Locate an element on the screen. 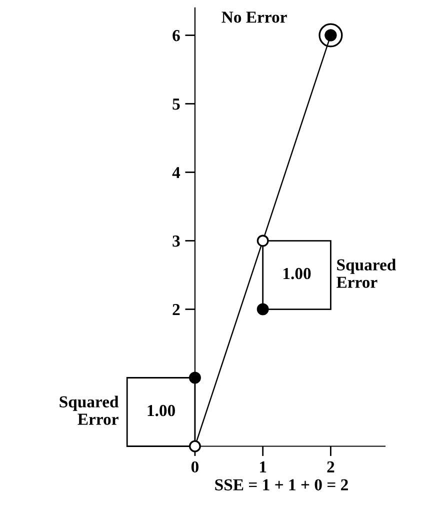  y-tick-label: 2 is located at coordinates (176, 310).